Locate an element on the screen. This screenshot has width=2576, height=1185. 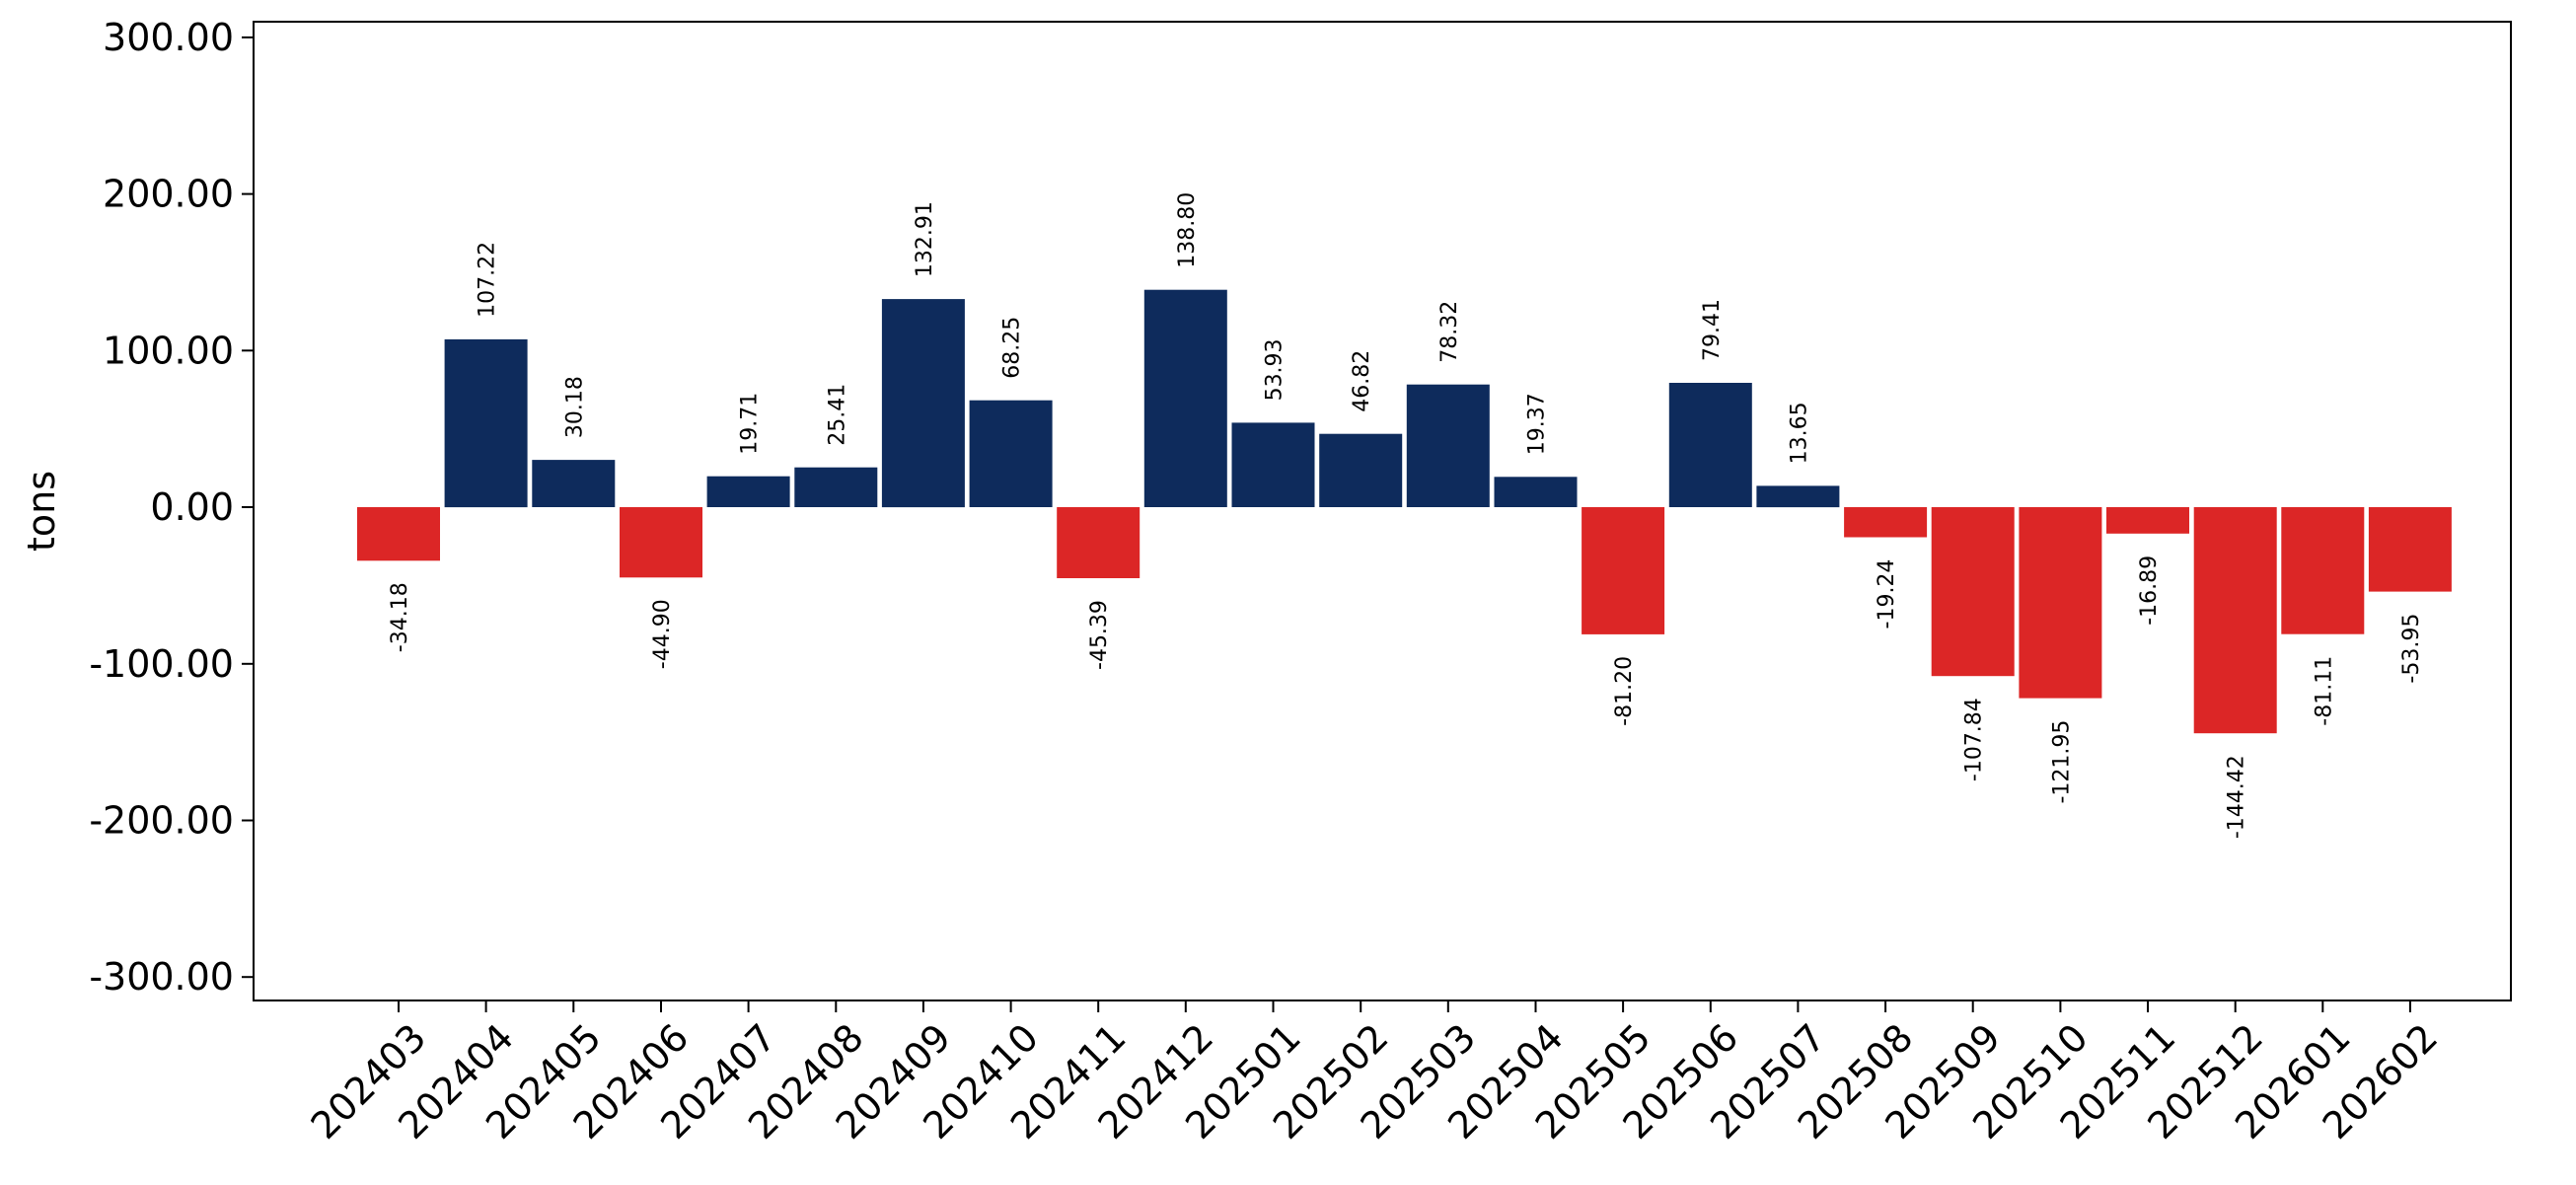
bar-value-label: -19.24 is located at coordinates (1887, 594).